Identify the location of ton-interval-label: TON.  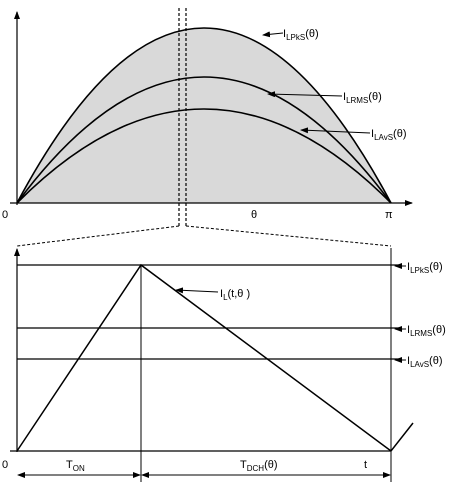
(75, 466).